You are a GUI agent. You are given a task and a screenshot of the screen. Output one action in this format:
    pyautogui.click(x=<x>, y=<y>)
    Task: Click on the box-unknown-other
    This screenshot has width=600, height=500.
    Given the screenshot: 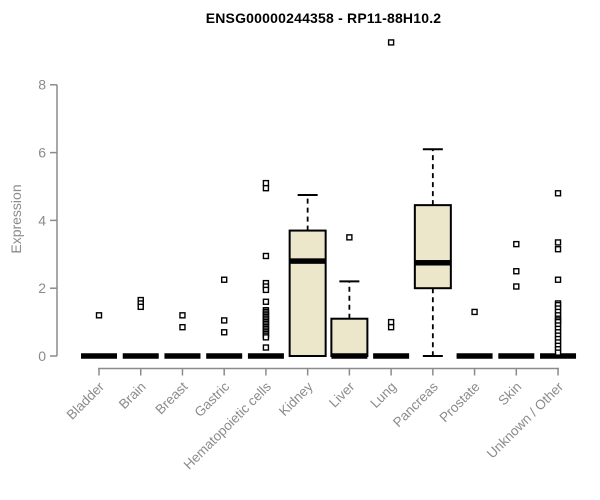 What is the action you would take?
    pyautogui.click(x=558, y=274)
    